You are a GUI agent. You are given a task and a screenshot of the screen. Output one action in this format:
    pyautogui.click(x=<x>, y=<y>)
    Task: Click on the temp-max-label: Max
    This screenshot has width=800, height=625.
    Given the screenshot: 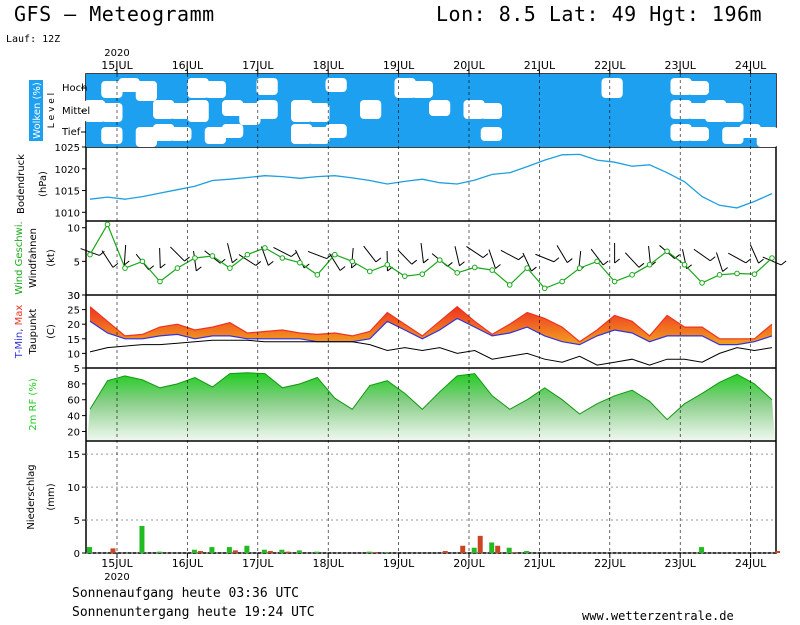 What is the action you would take?
    pyautogui.click(x=19, y=315)
    